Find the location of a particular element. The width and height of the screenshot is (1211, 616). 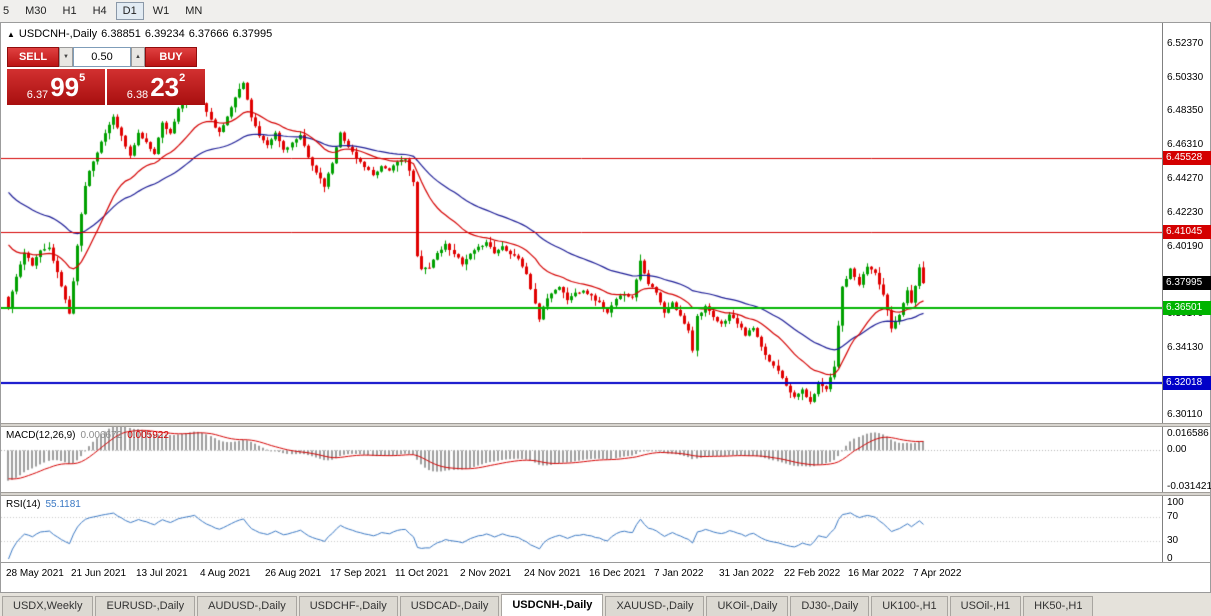

timeframe-button-h4: H4 is located at coordinates (100, 11).